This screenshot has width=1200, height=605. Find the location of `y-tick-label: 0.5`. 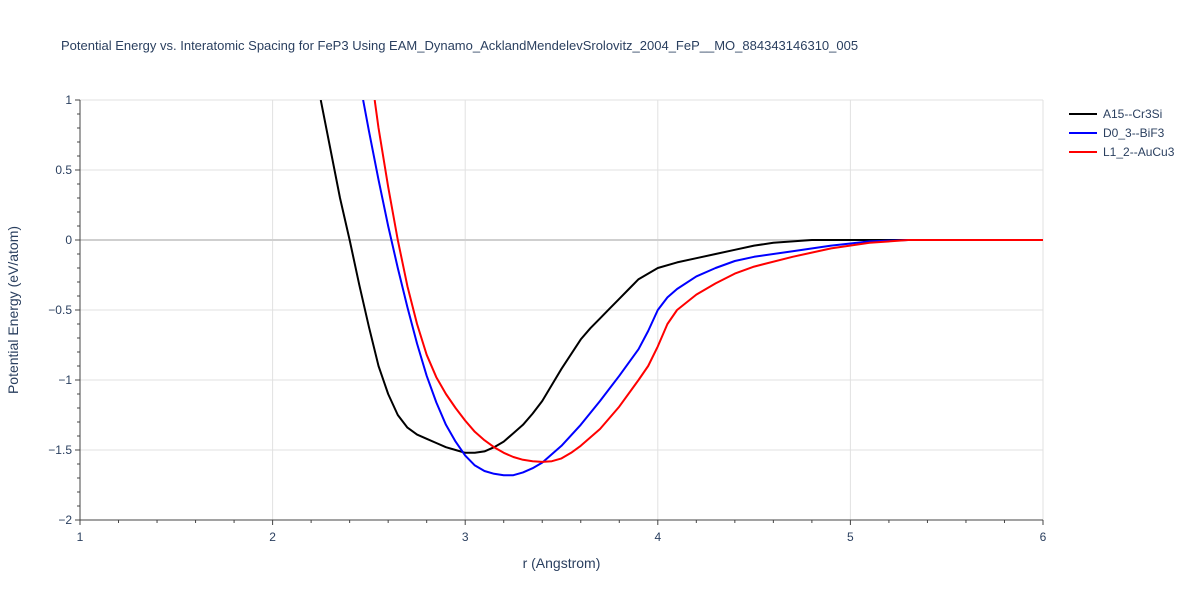

y-tick-label: 0.5 is located at coordinates (63, 170).